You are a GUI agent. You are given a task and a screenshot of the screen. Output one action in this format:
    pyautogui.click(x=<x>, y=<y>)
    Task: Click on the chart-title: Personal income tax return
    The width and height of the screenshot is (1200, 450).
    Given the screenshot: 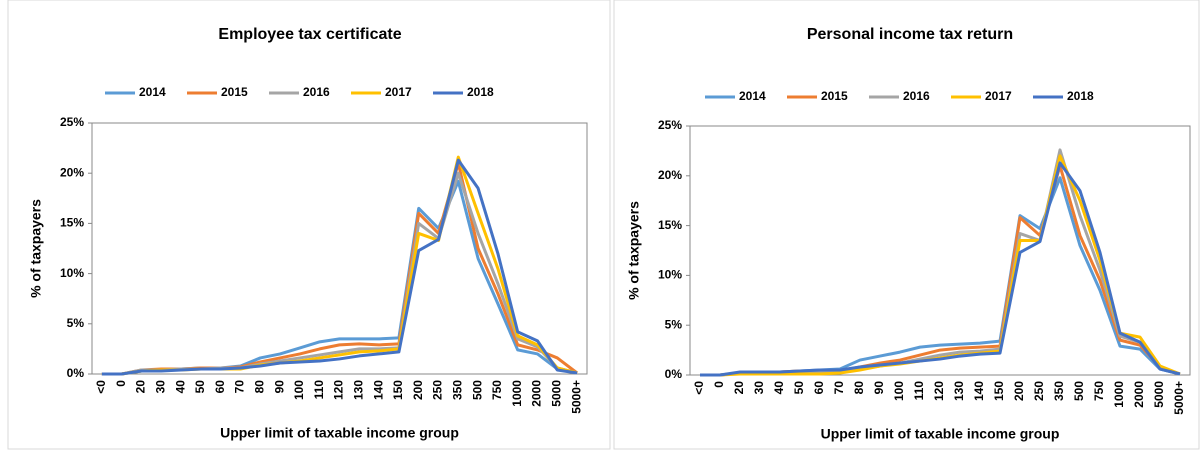 What is the action you would take?
    pyautogui.click(x=910, y=34)
    